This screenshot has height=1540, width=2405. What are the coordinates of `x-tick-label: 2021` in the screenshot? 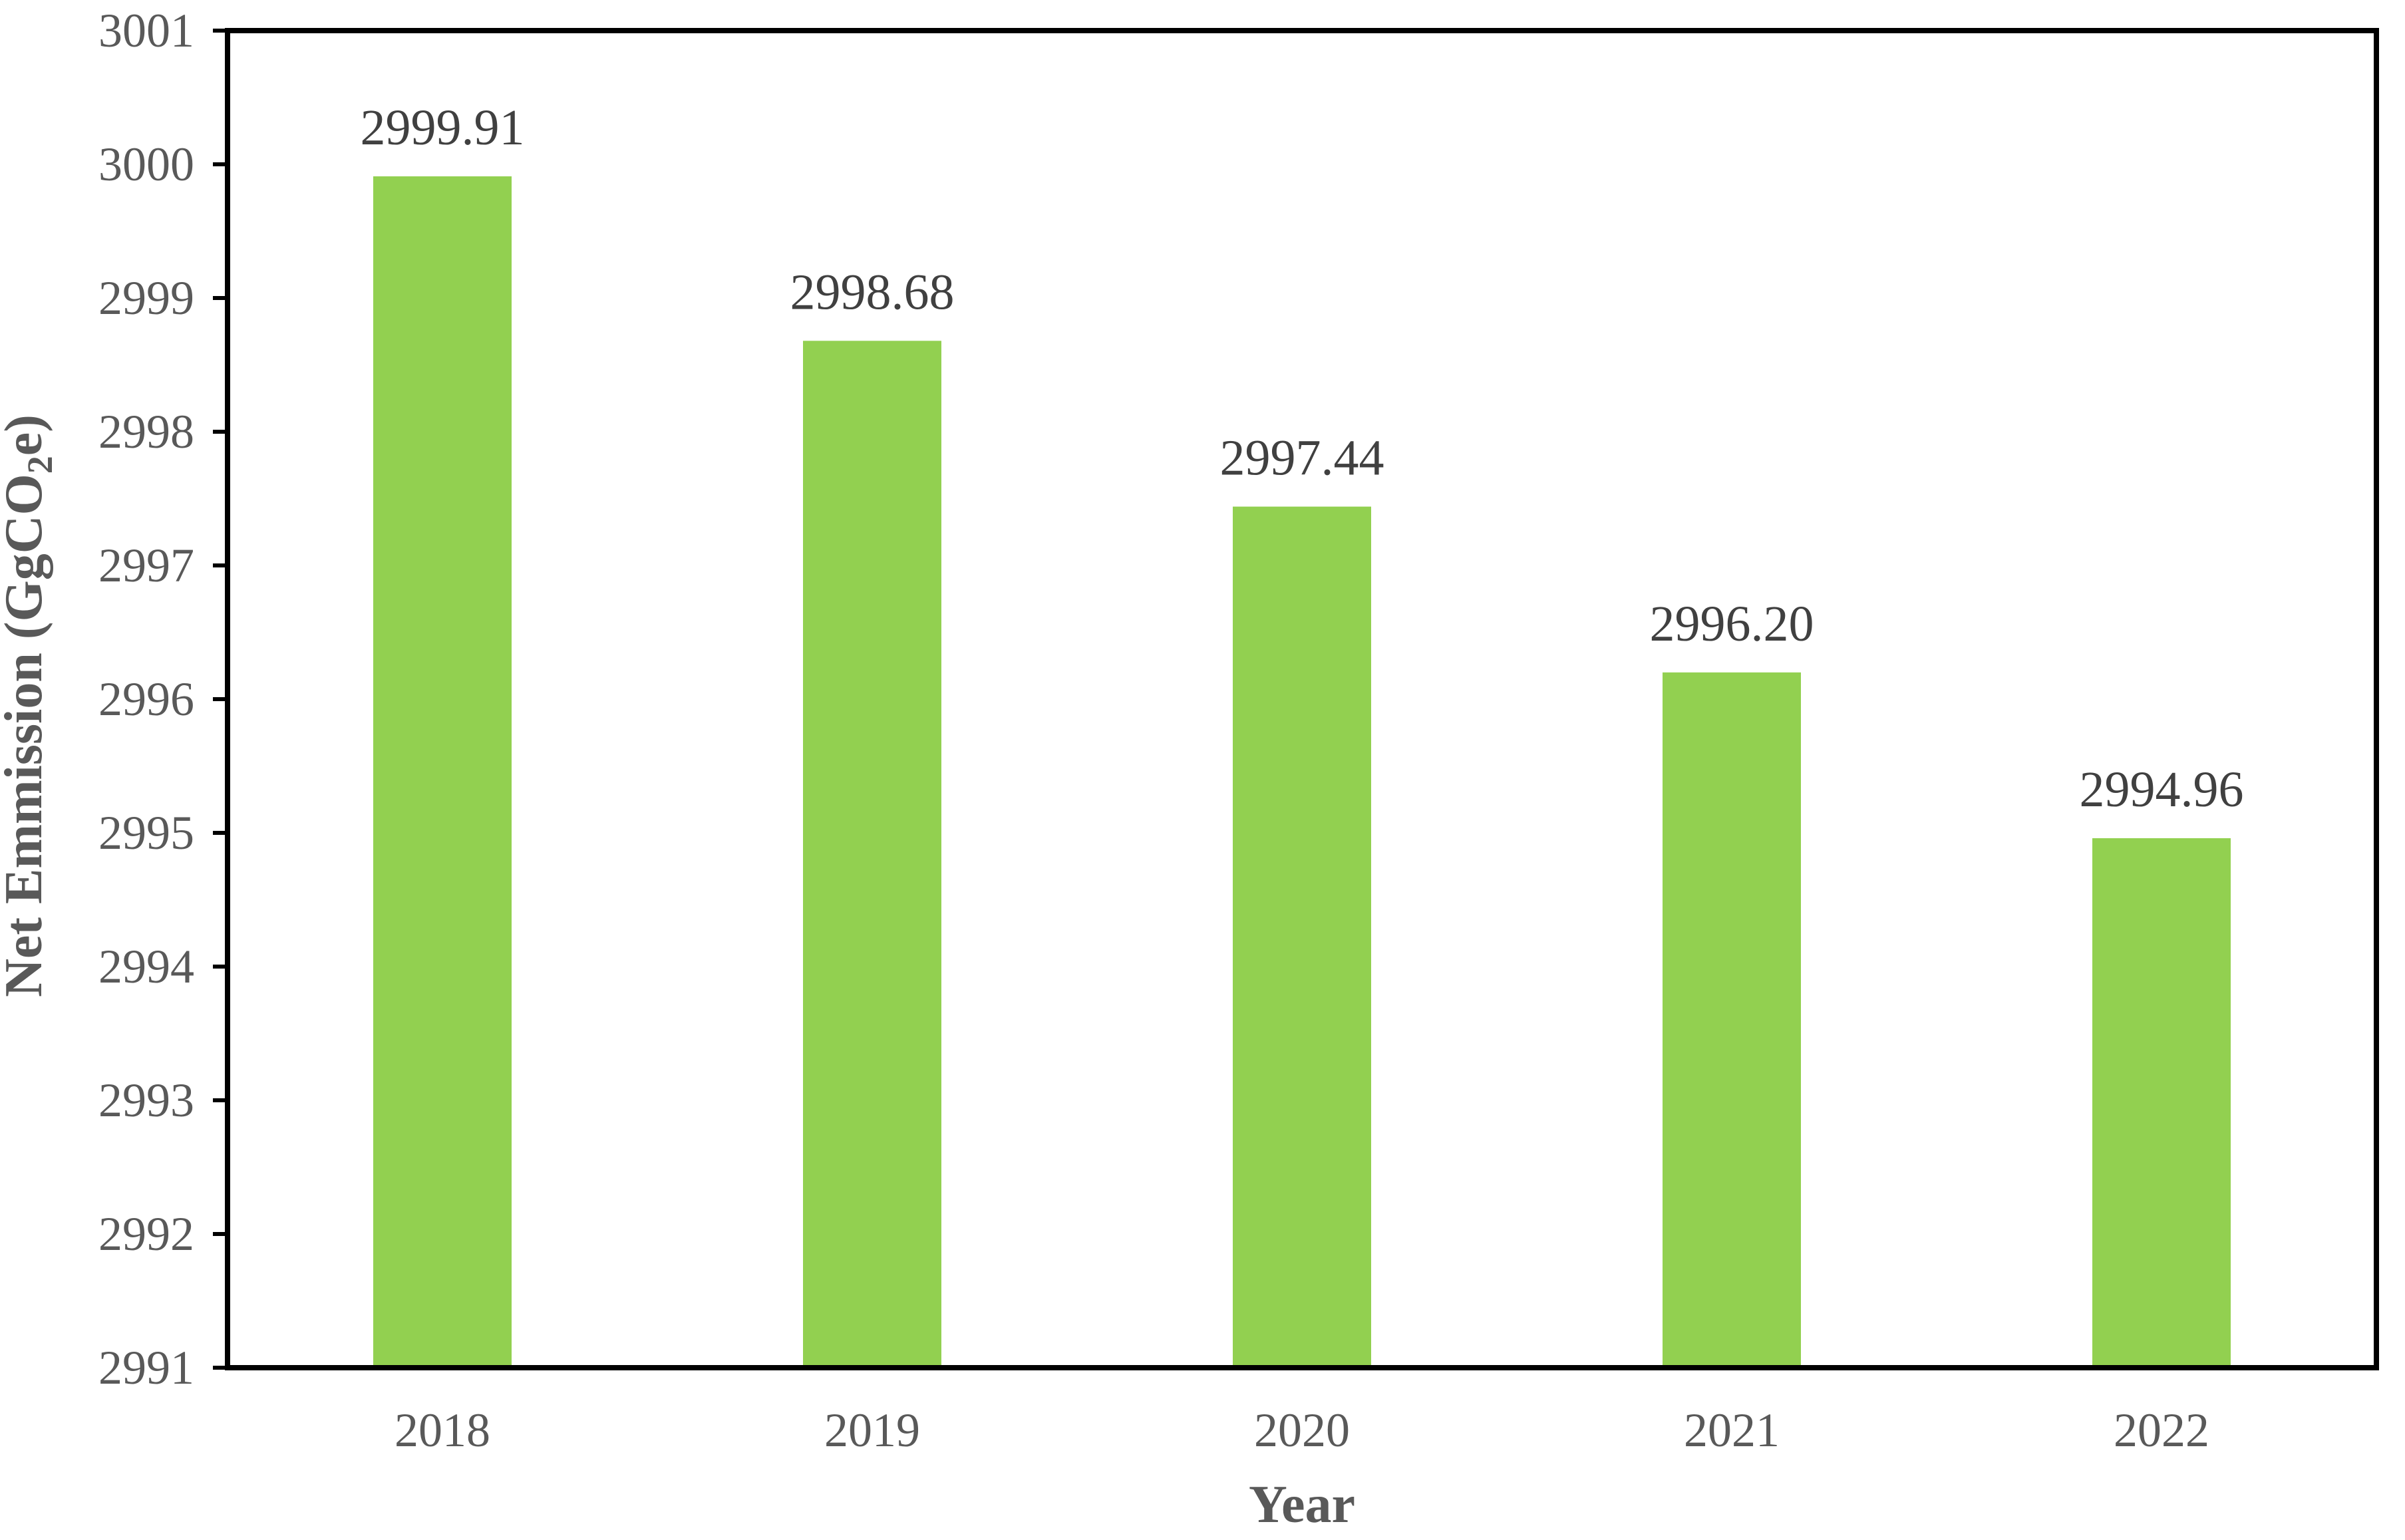 It's located at (1732, 1430).